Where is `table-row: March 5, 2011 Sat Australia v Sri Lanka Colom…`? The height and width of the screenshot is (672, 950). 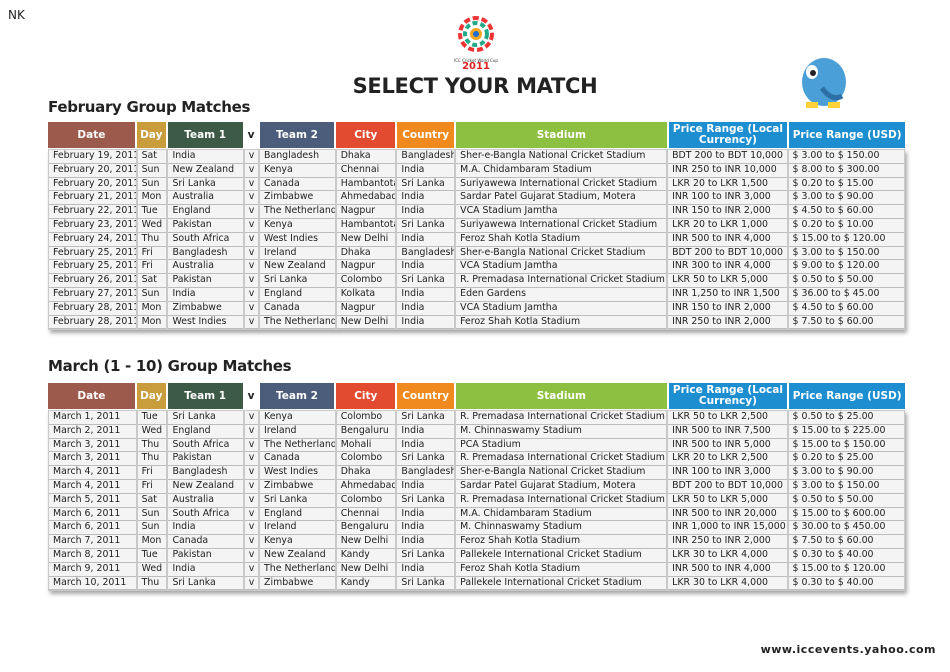
table-row: March 5, 2011 Sat Australia v Sri Lanka Colom… is located at coordinates (476, 500).